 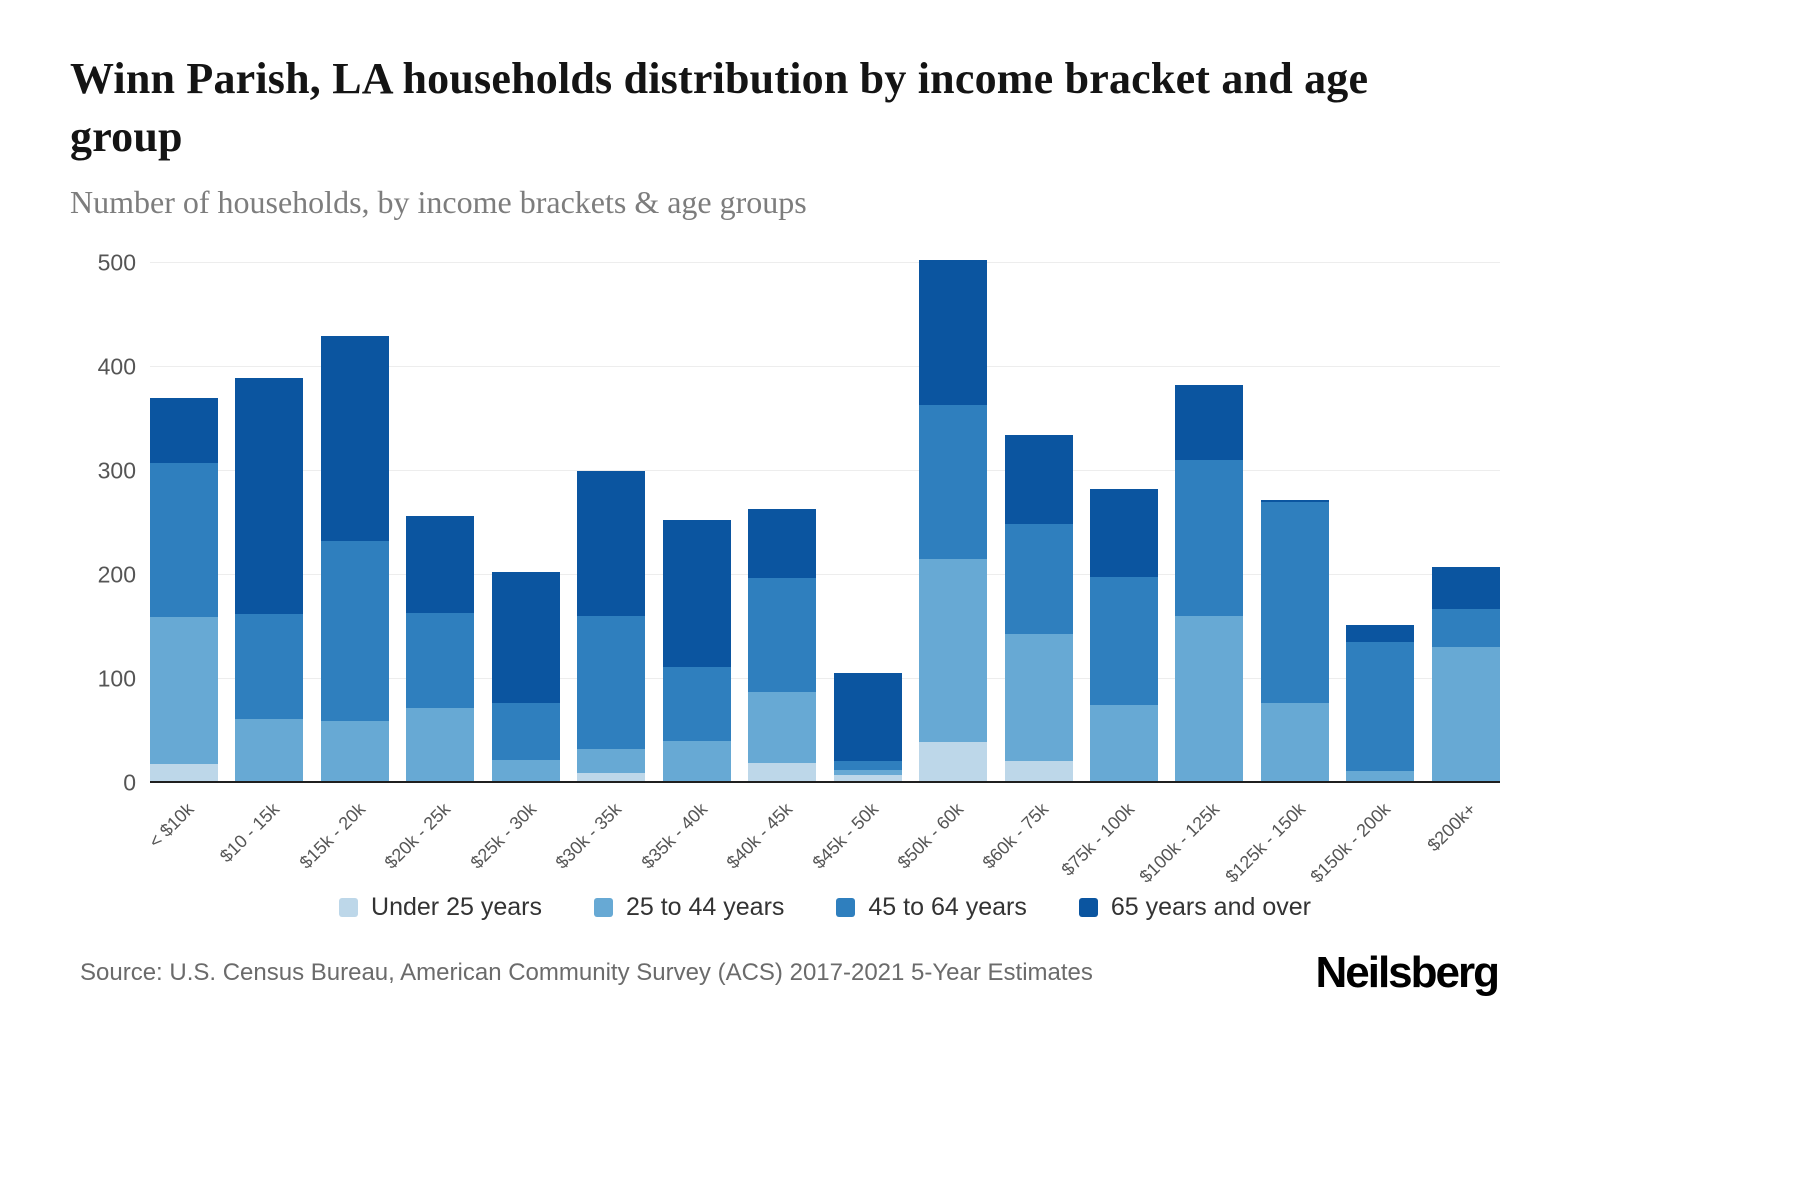 I want to click on y-axis-tick-label: 0, so click(x=129, y=782).